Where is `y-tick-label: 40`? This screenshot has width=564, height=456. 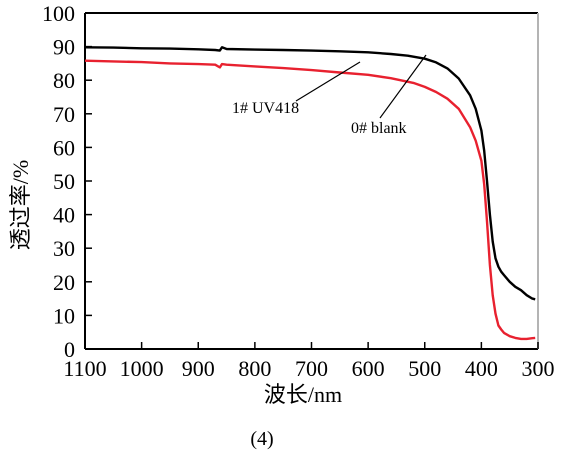
y-tick-label: 40 is located at coordinates (64, 215).